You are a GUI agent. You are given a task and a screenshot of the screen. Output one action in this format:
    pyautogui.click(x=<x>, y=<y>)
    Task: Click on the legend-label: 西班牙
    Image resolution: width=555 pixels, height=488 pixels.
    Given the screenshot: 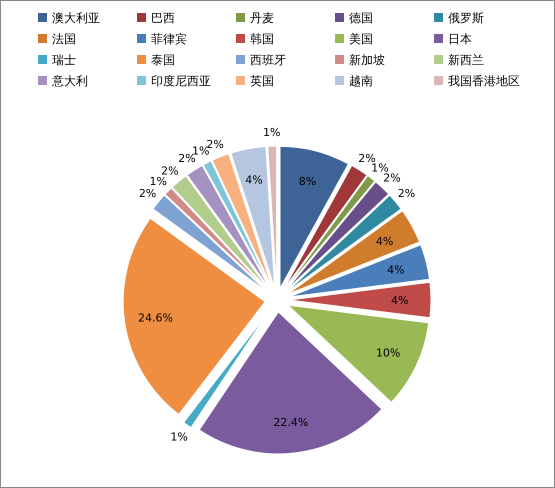 What is the action you would take?
    pyautogui.click(x=268, y=60)
    